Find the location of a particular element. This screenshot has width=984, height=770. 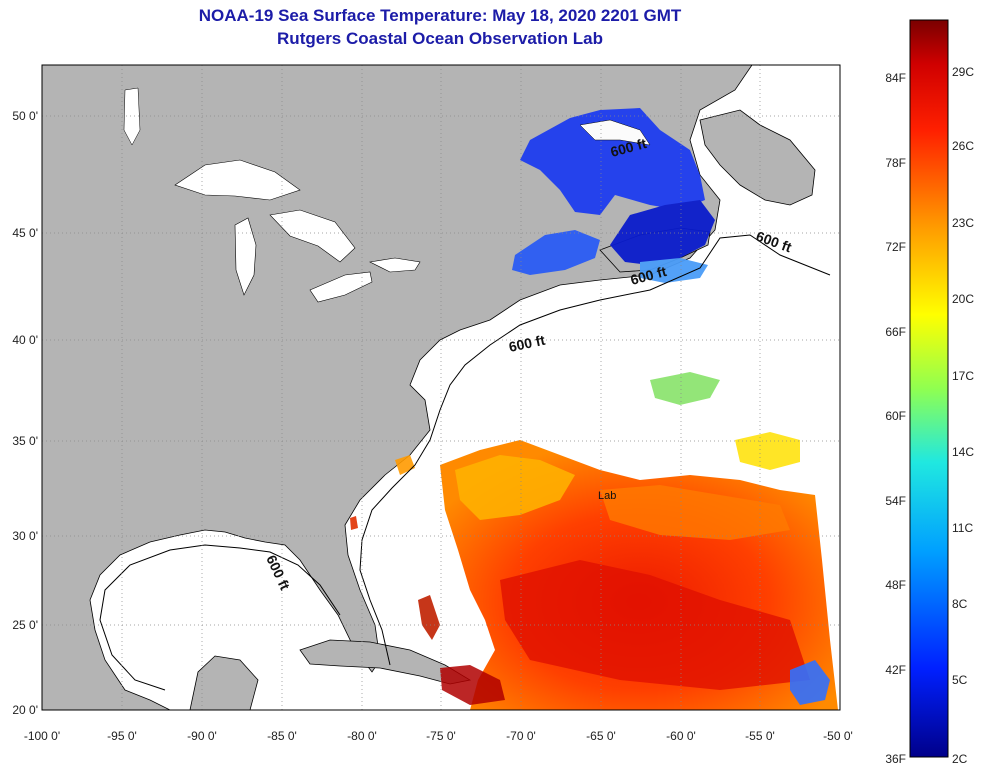

colorbar-f-label: 66F is located at coordinates (895, 332).